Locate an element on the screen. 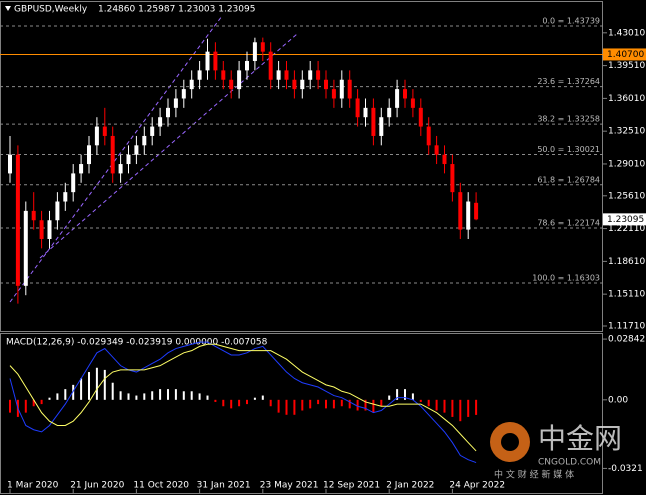 The height and width of the screenshot is (495, 646). fib-label: 78.6 = 1.22174 is located at coordinates (568, 222).